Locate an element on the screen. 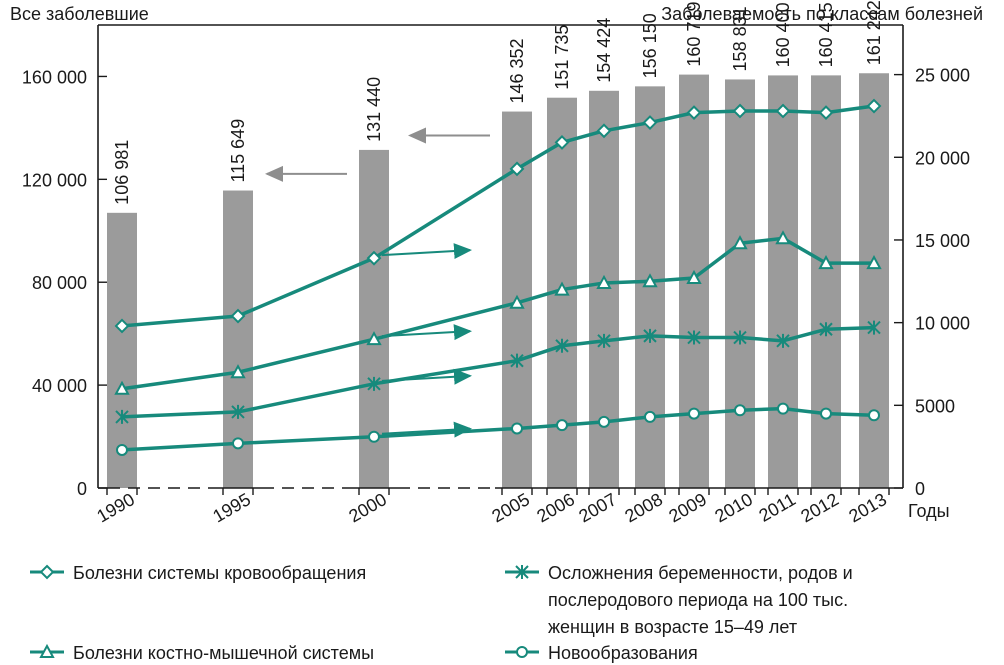 This screenshot has height=665, width=1004. bar-value-label: 161 242 is located at coordinates (874, 32).